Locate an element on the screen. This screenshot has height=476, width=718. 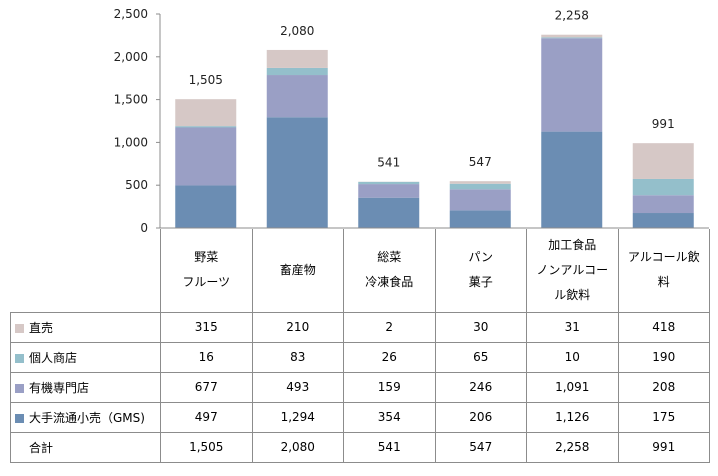
table-cell: 493 is located at coordinates (297, 387).